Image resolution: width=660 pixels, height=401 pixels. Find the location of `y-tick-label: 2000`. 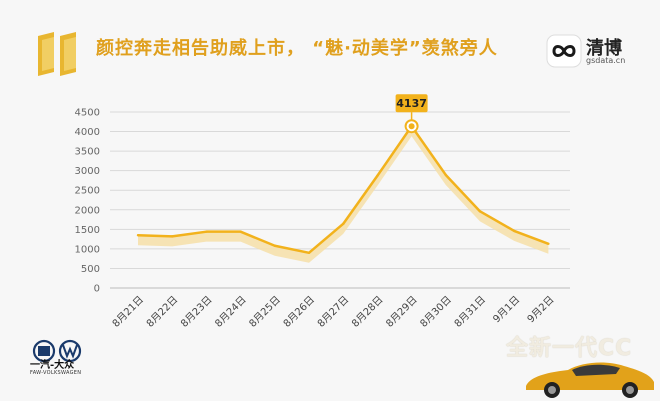

y-tick-label: 2000 is located at coordinates (87, 210).